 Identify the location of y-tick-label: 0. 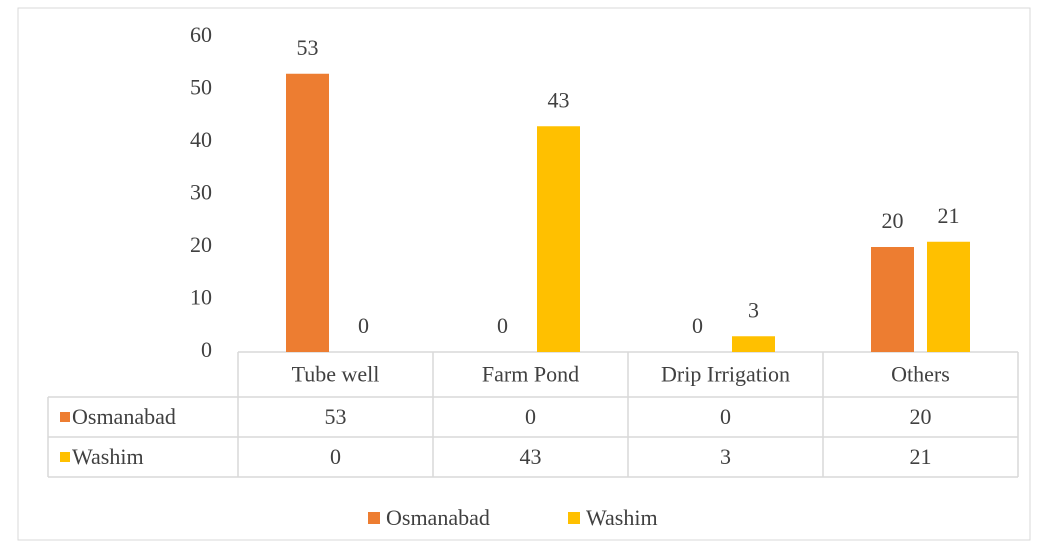
(206, 349).